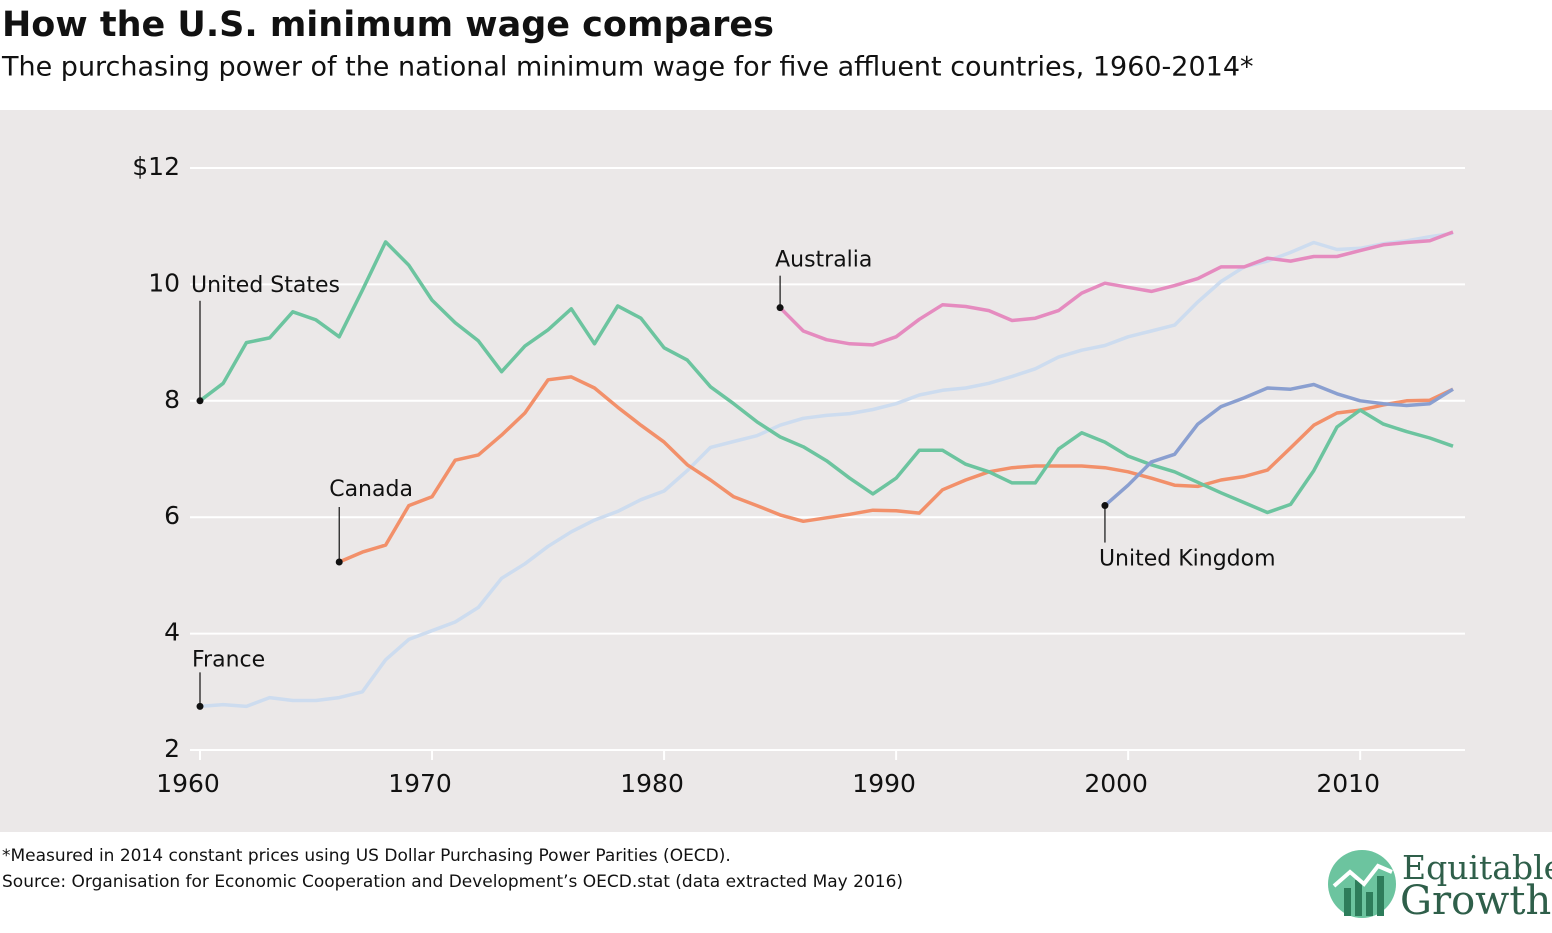 This screenshot has width=1552, height=933. I want to click on y-tick-label: 4, so click(172, 632).